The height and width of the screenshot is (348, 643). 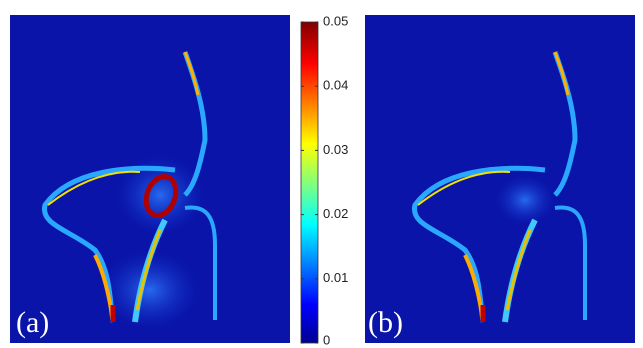 What do you see at coordinates (324, 180) in the screenshot?
I see `colorbar: 0 0.01 0.02 0.03 0.04 0.05` at bounding box center [324, 180].